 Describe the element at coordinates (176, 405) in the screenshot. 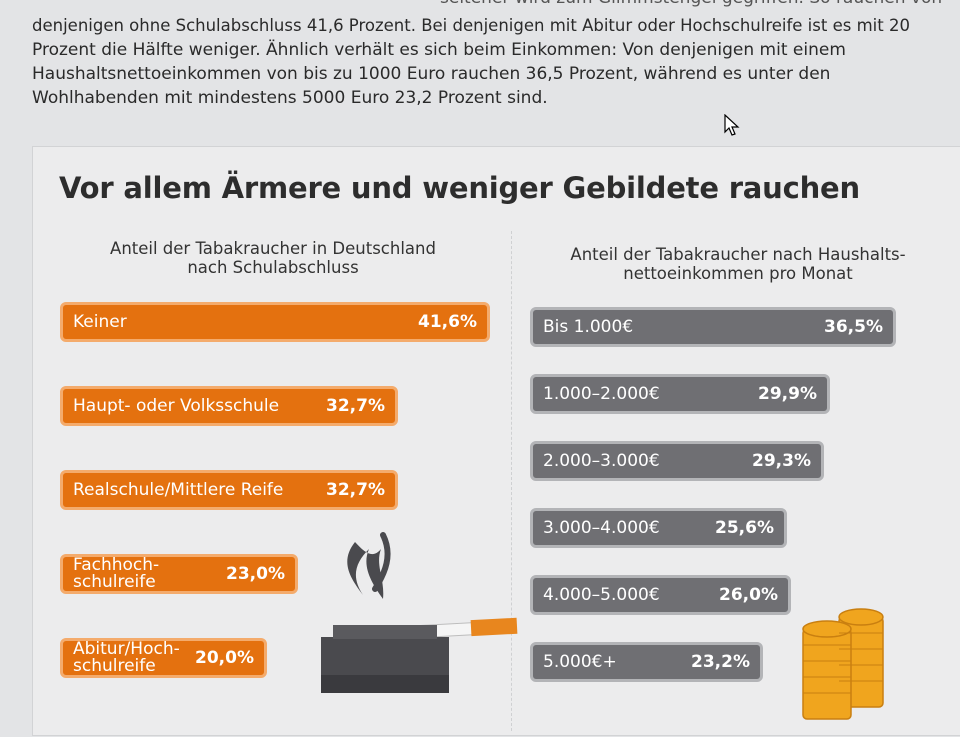

I see `bar-label: Haupt- oder Volksschule` at that location.